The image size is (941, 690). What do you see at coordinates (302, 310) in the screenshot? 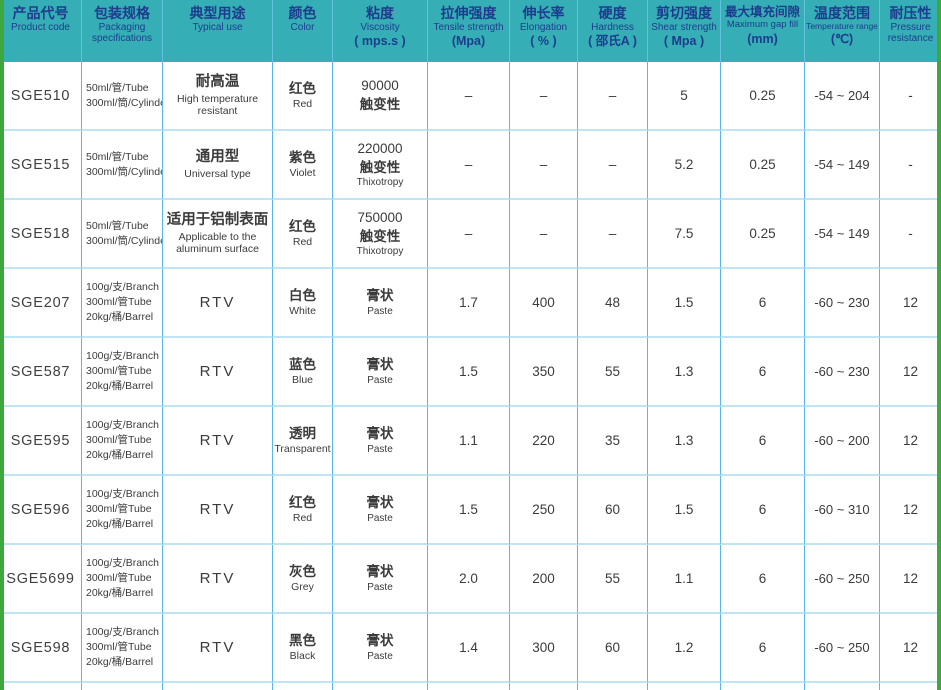
I see `color-name-en: White` at bounding box center [302, 310].